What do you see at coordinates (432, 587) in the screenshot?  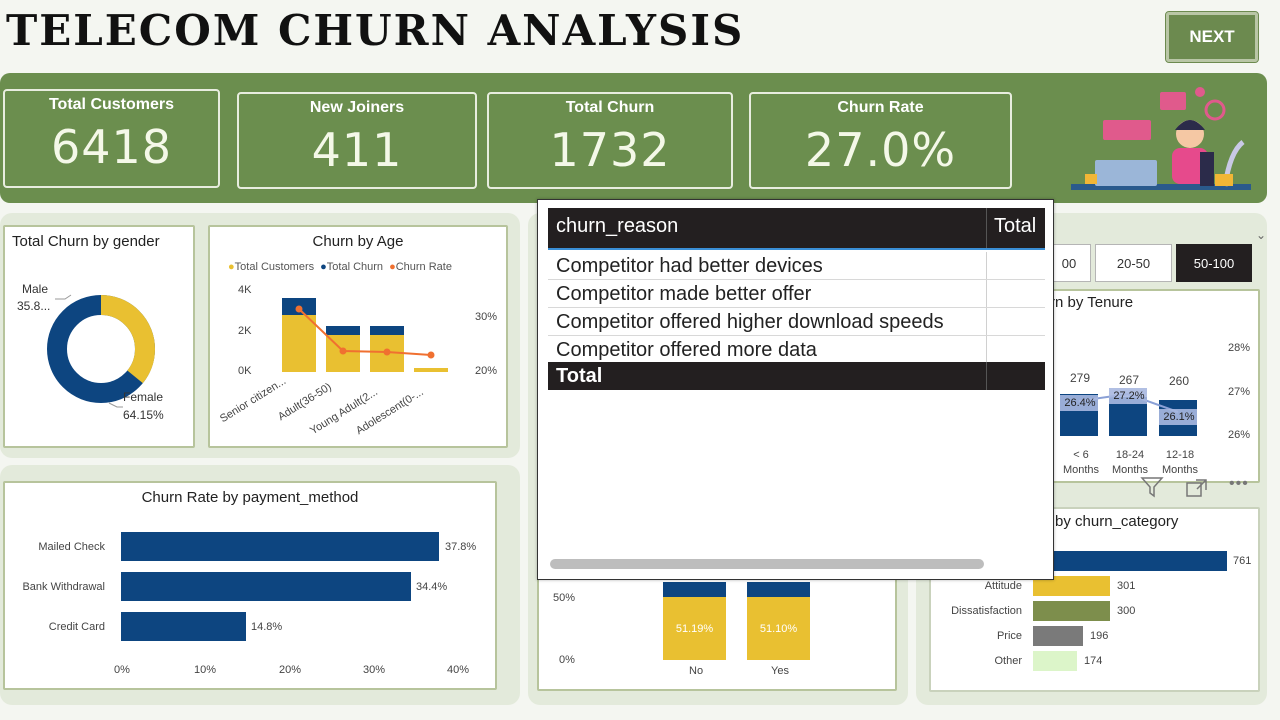 I see `data-label: 34.4%` at bounding box center [432, 587].